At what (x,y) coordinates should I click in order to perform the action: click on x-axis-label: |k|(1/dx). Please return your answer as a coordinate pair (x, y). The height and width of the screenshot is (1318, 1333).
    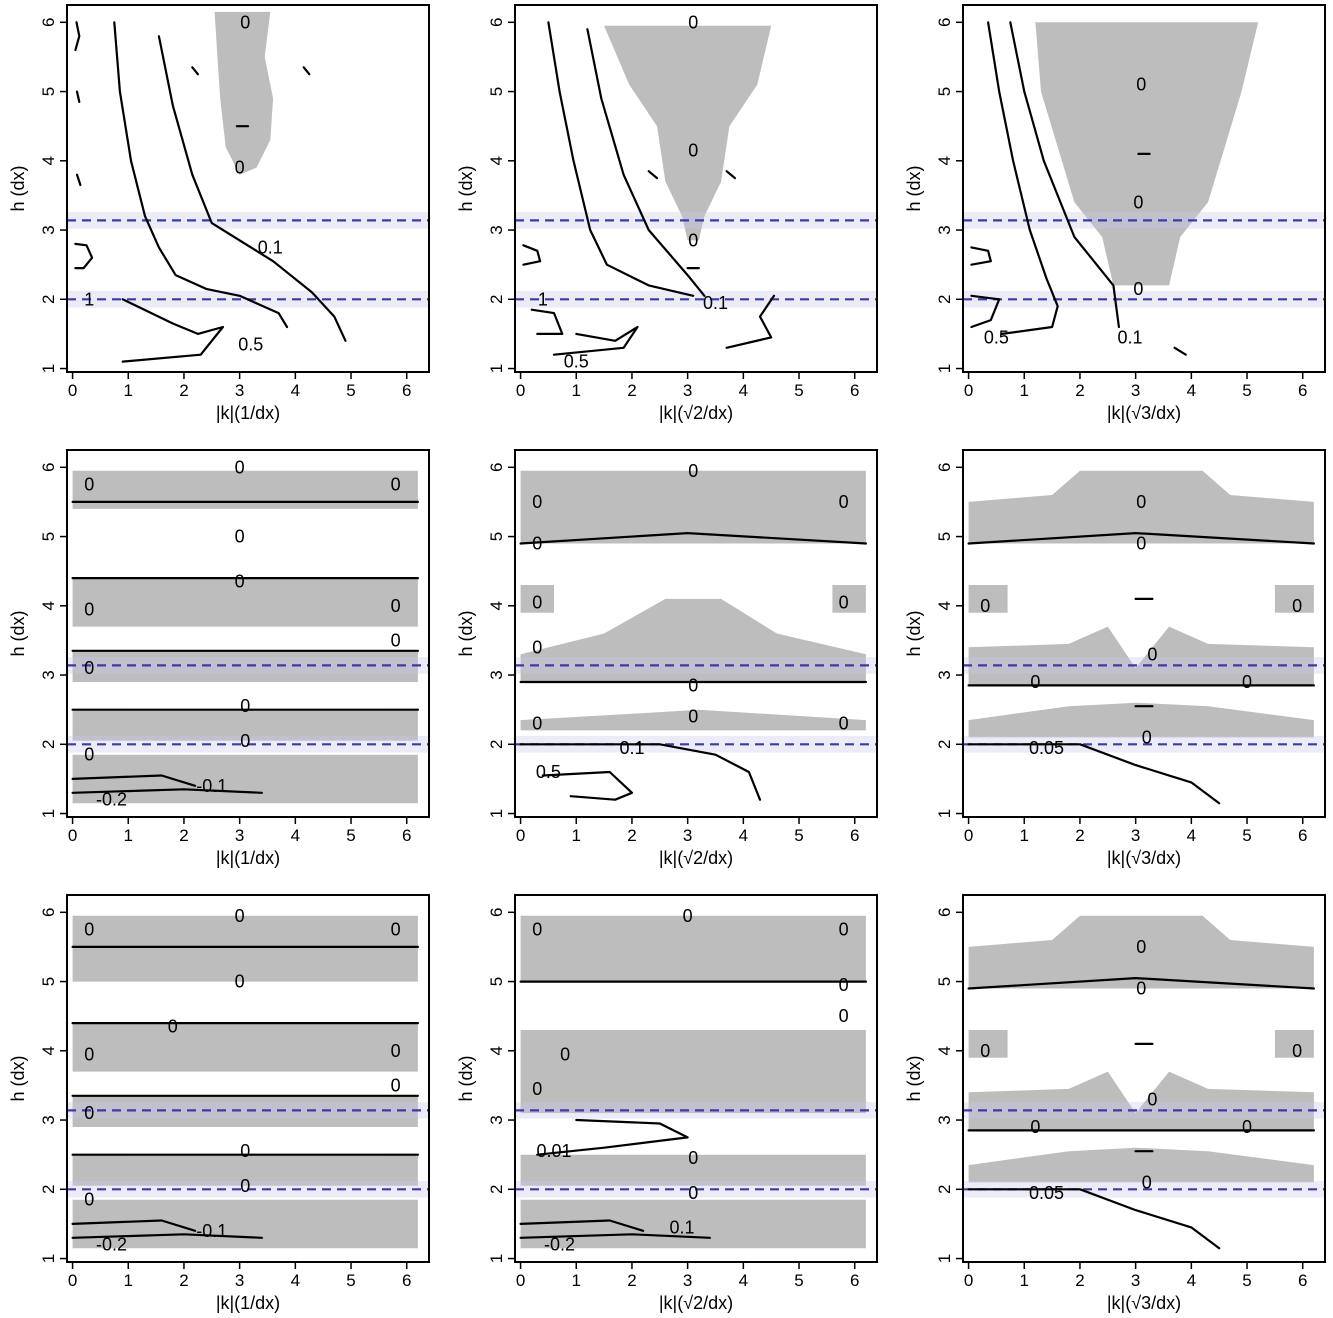
    Looking at the image, I should click on (248, 413).